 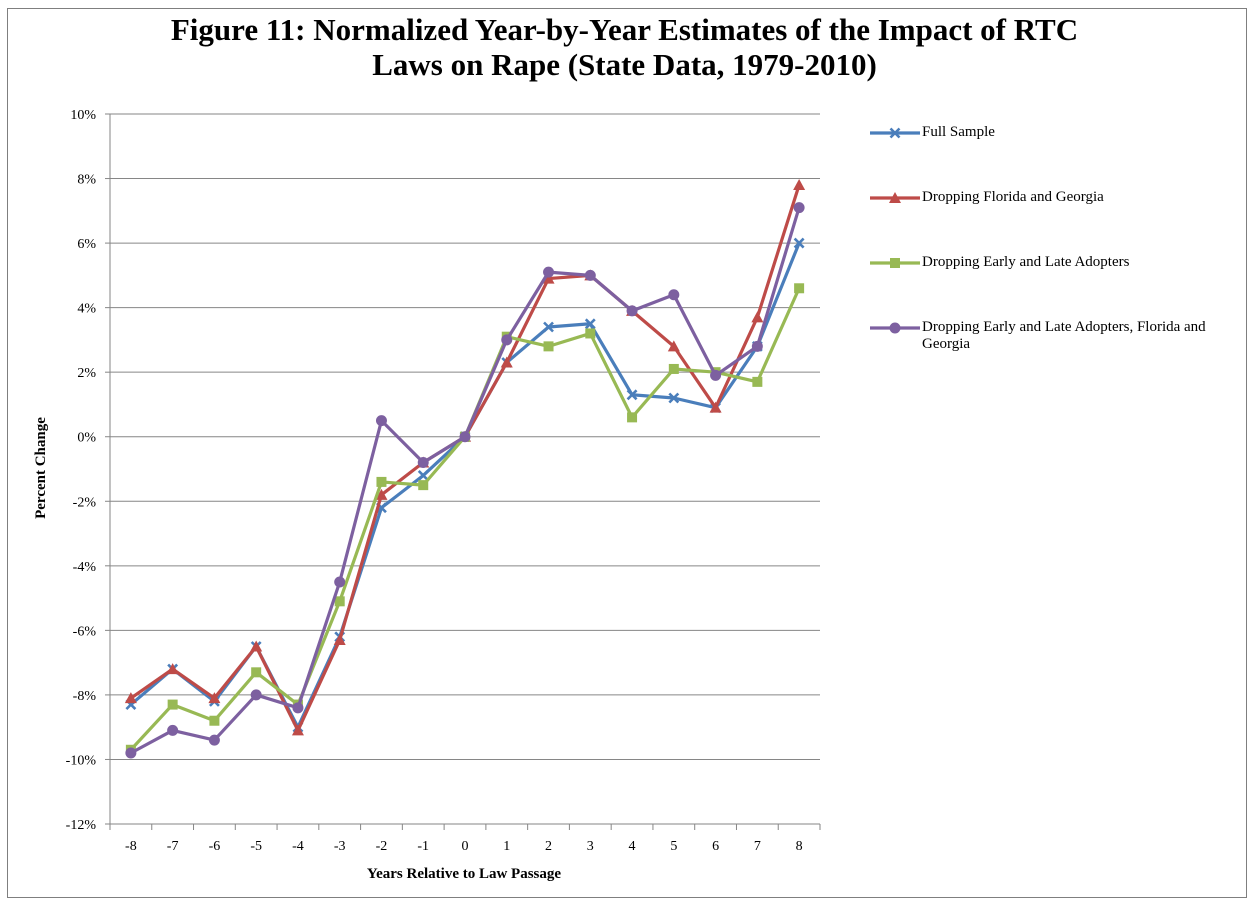 What do you see at coordinates (41, 468) in the screenshot?
I see `y-axis-title: Percent Change` at bounding box center [41, 468].